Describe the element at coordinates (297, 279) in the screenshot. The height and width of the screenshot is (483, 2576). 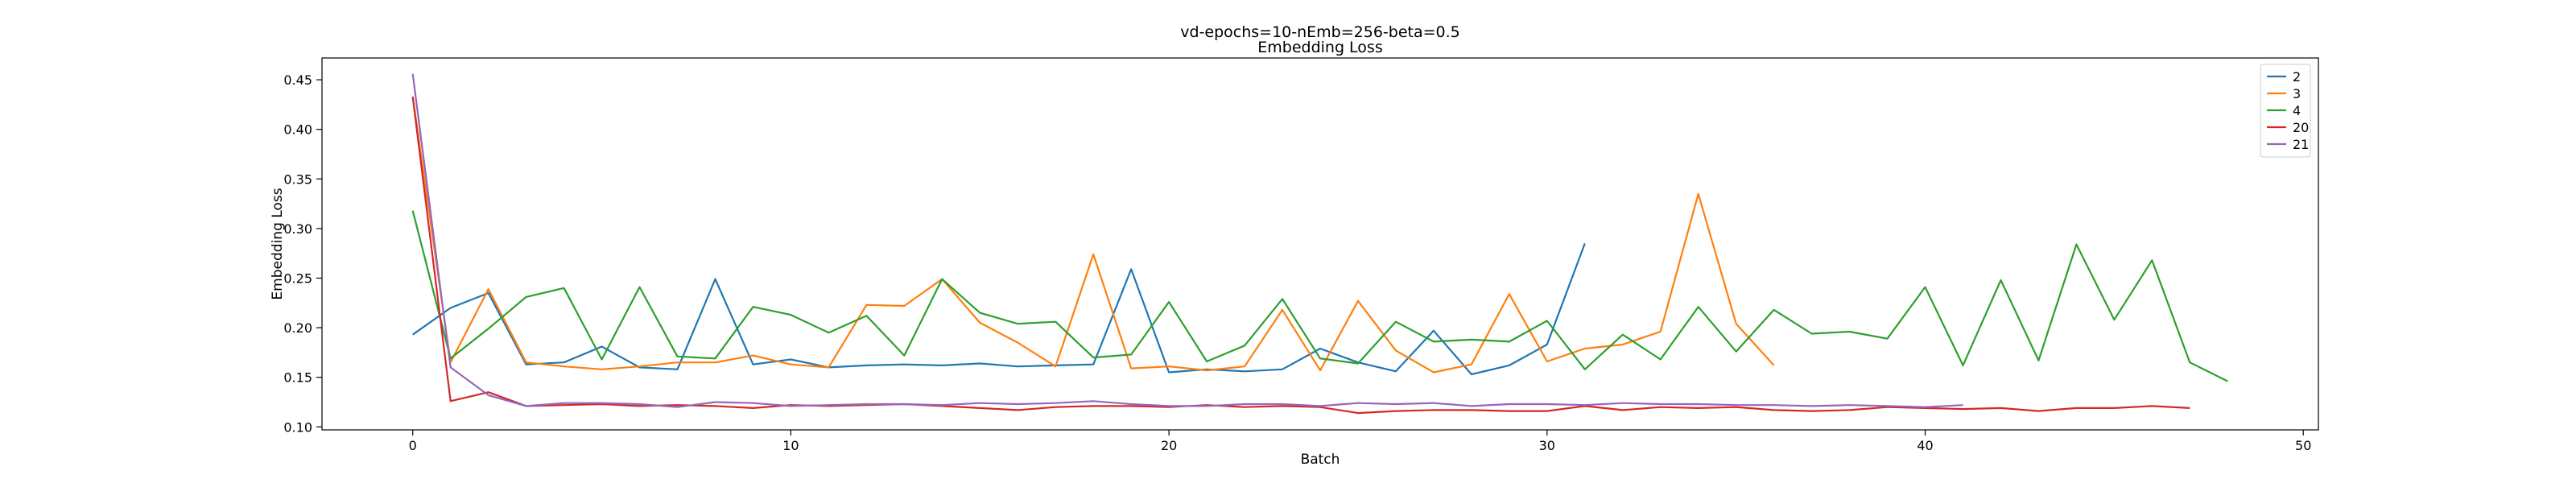
I see `y-tick-label: 0.25` at that location.